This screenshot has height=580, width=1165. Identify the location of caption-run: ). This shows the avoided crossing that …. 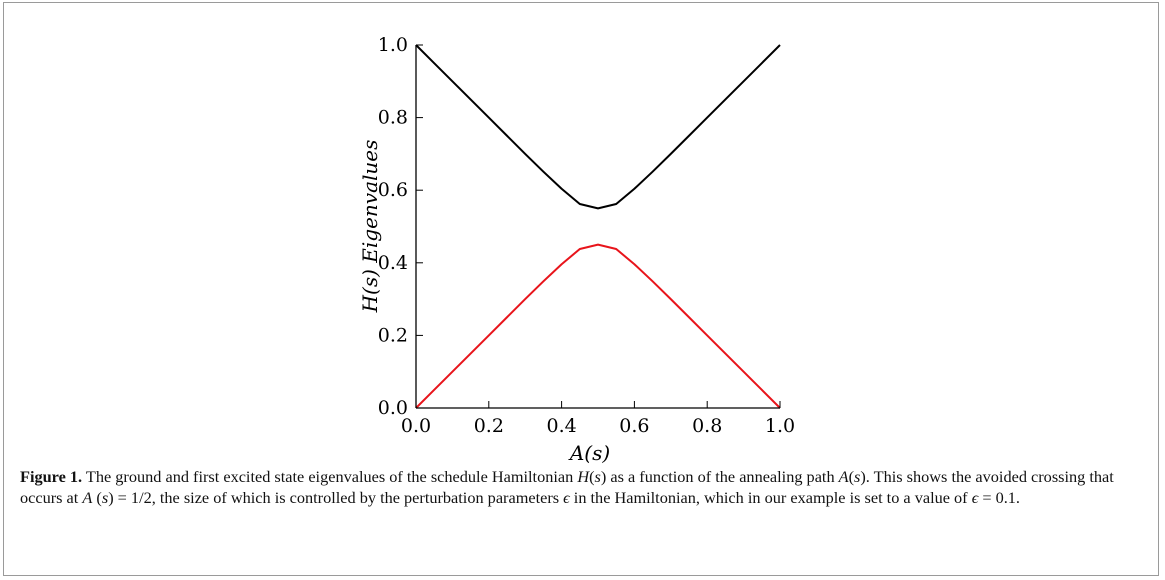
(567, 487).